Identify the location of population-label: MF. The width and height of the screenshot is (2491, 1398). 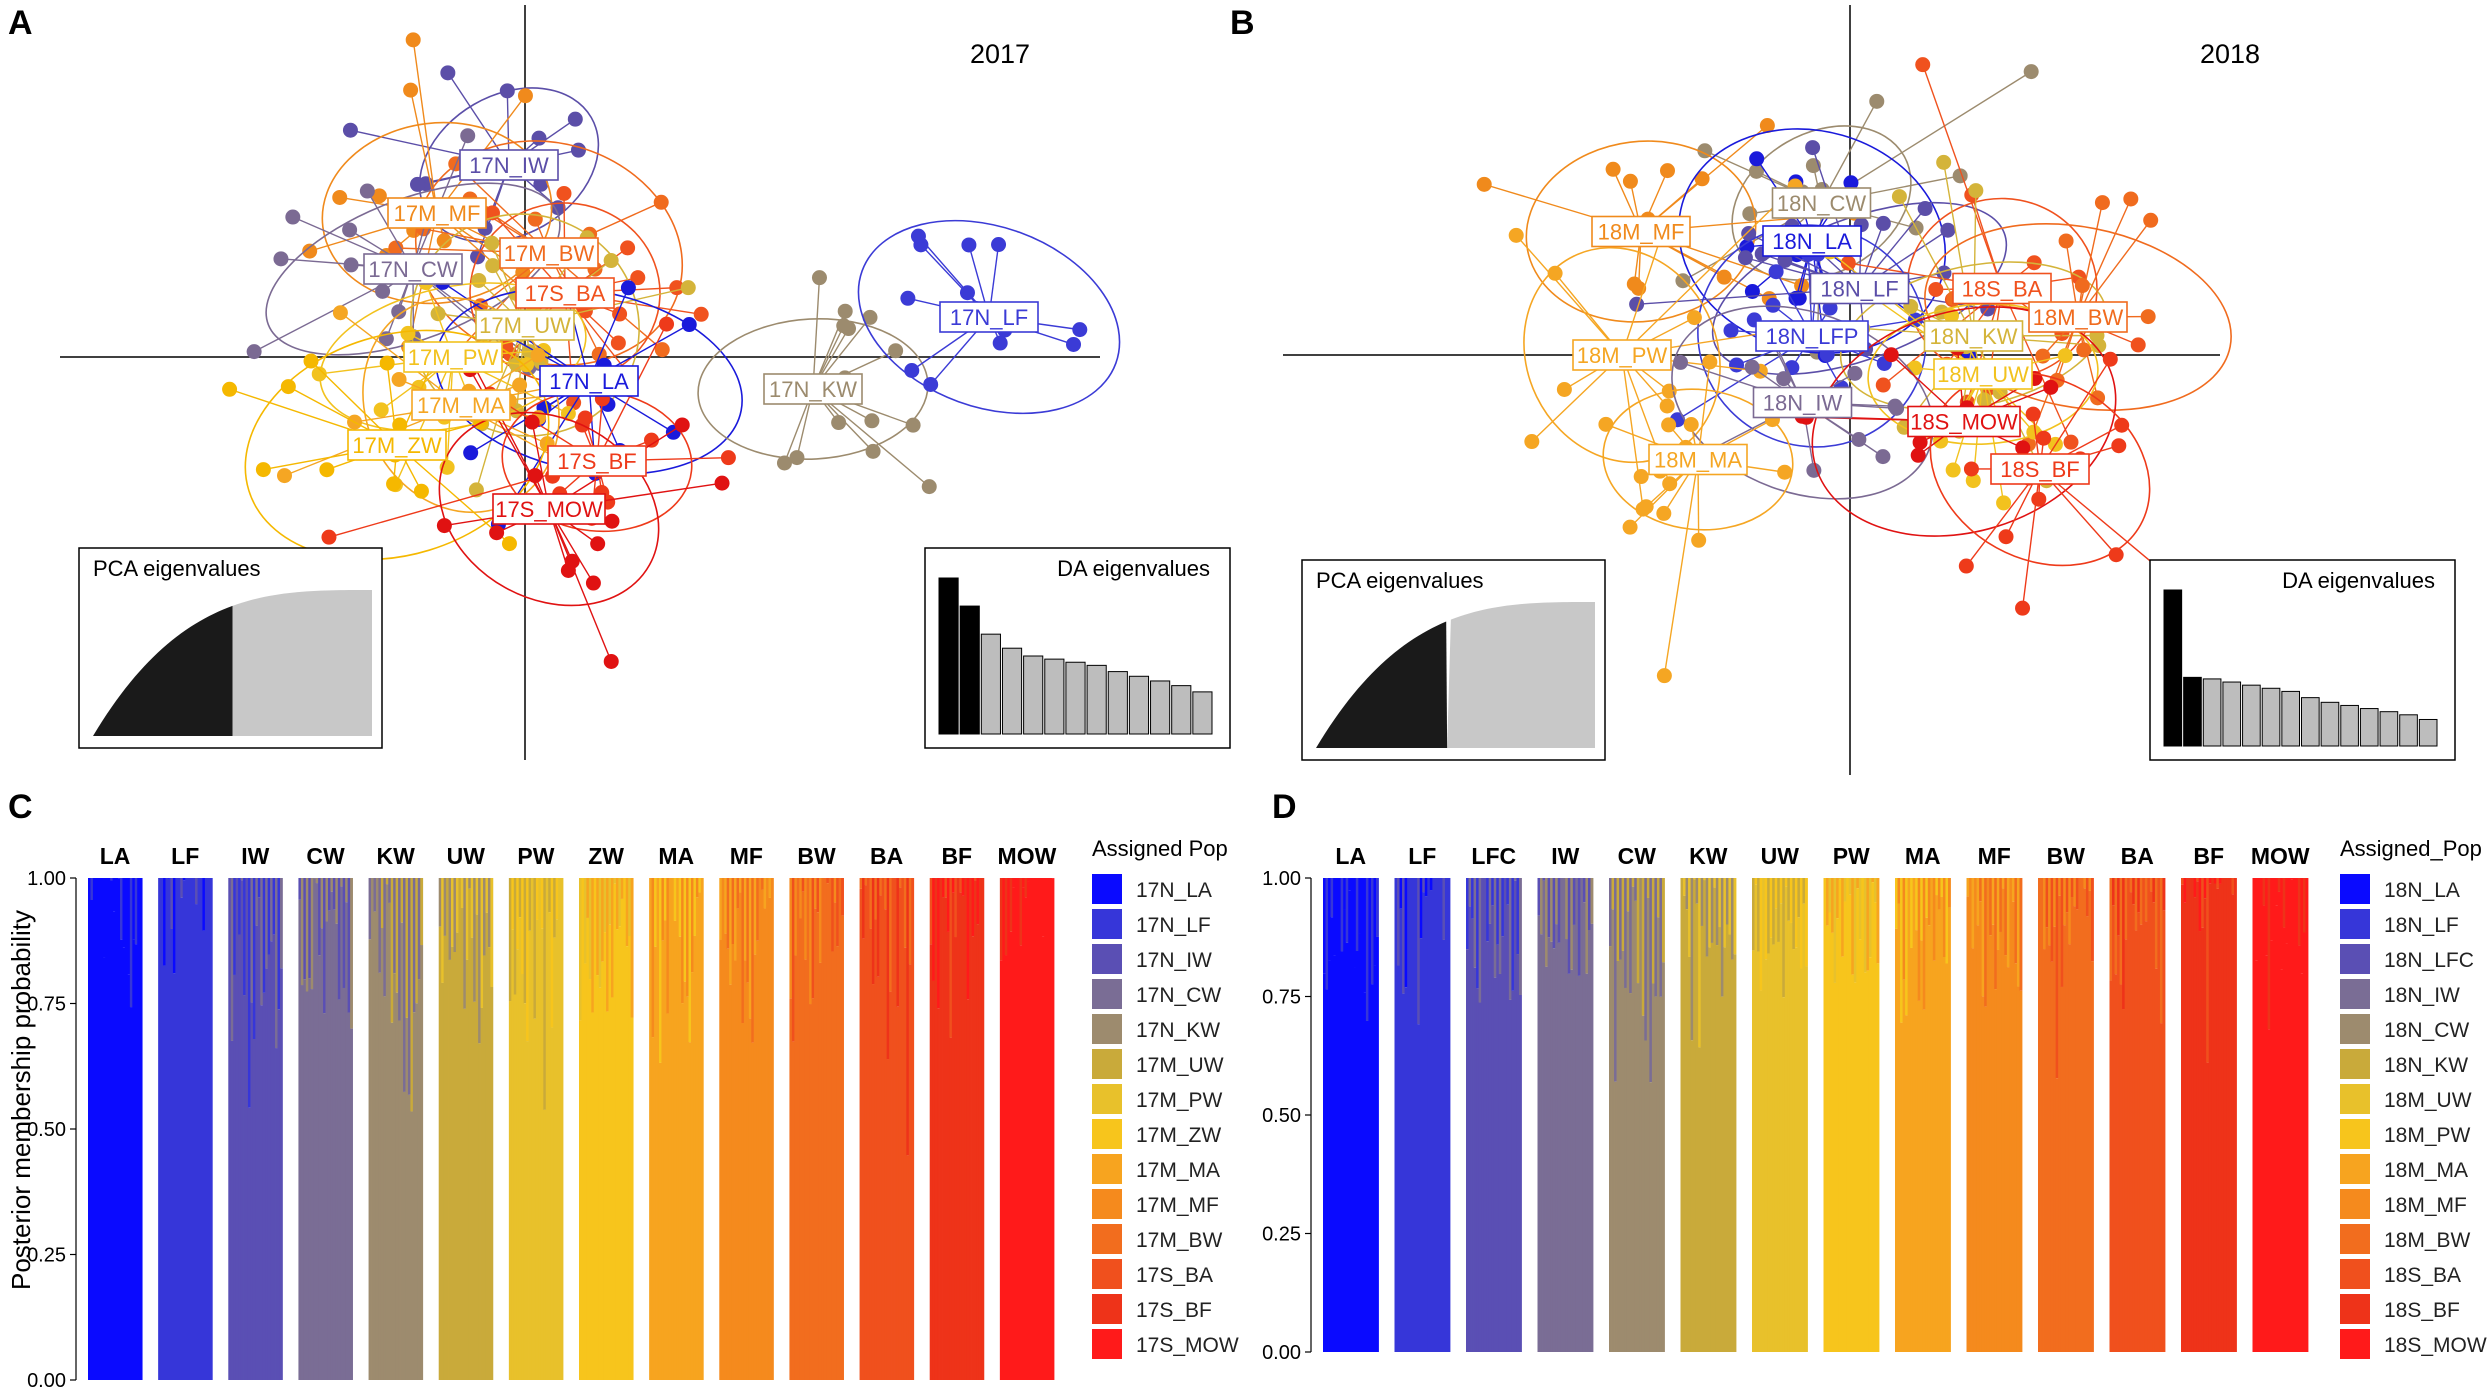
(746, 856).